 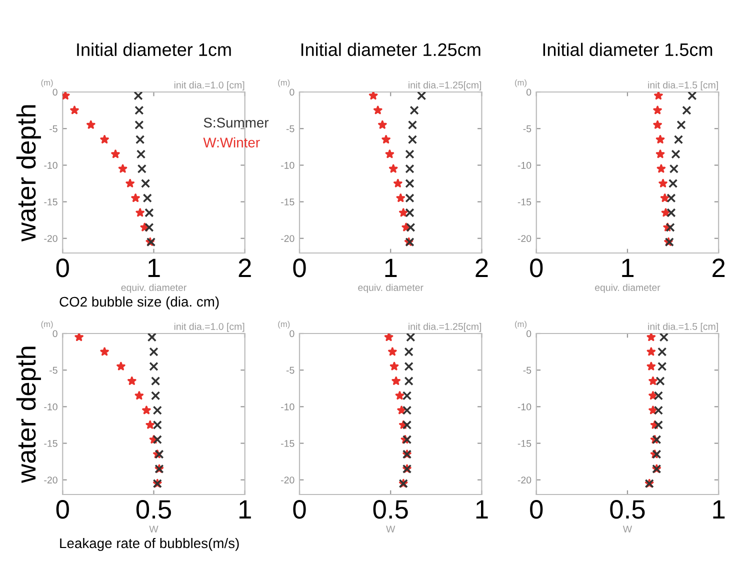 What do you see at coordinates (627, 49) in the screenshot?
I see `chart-title: Initial diameter 1.5cm` at bounding box center [627, 49].